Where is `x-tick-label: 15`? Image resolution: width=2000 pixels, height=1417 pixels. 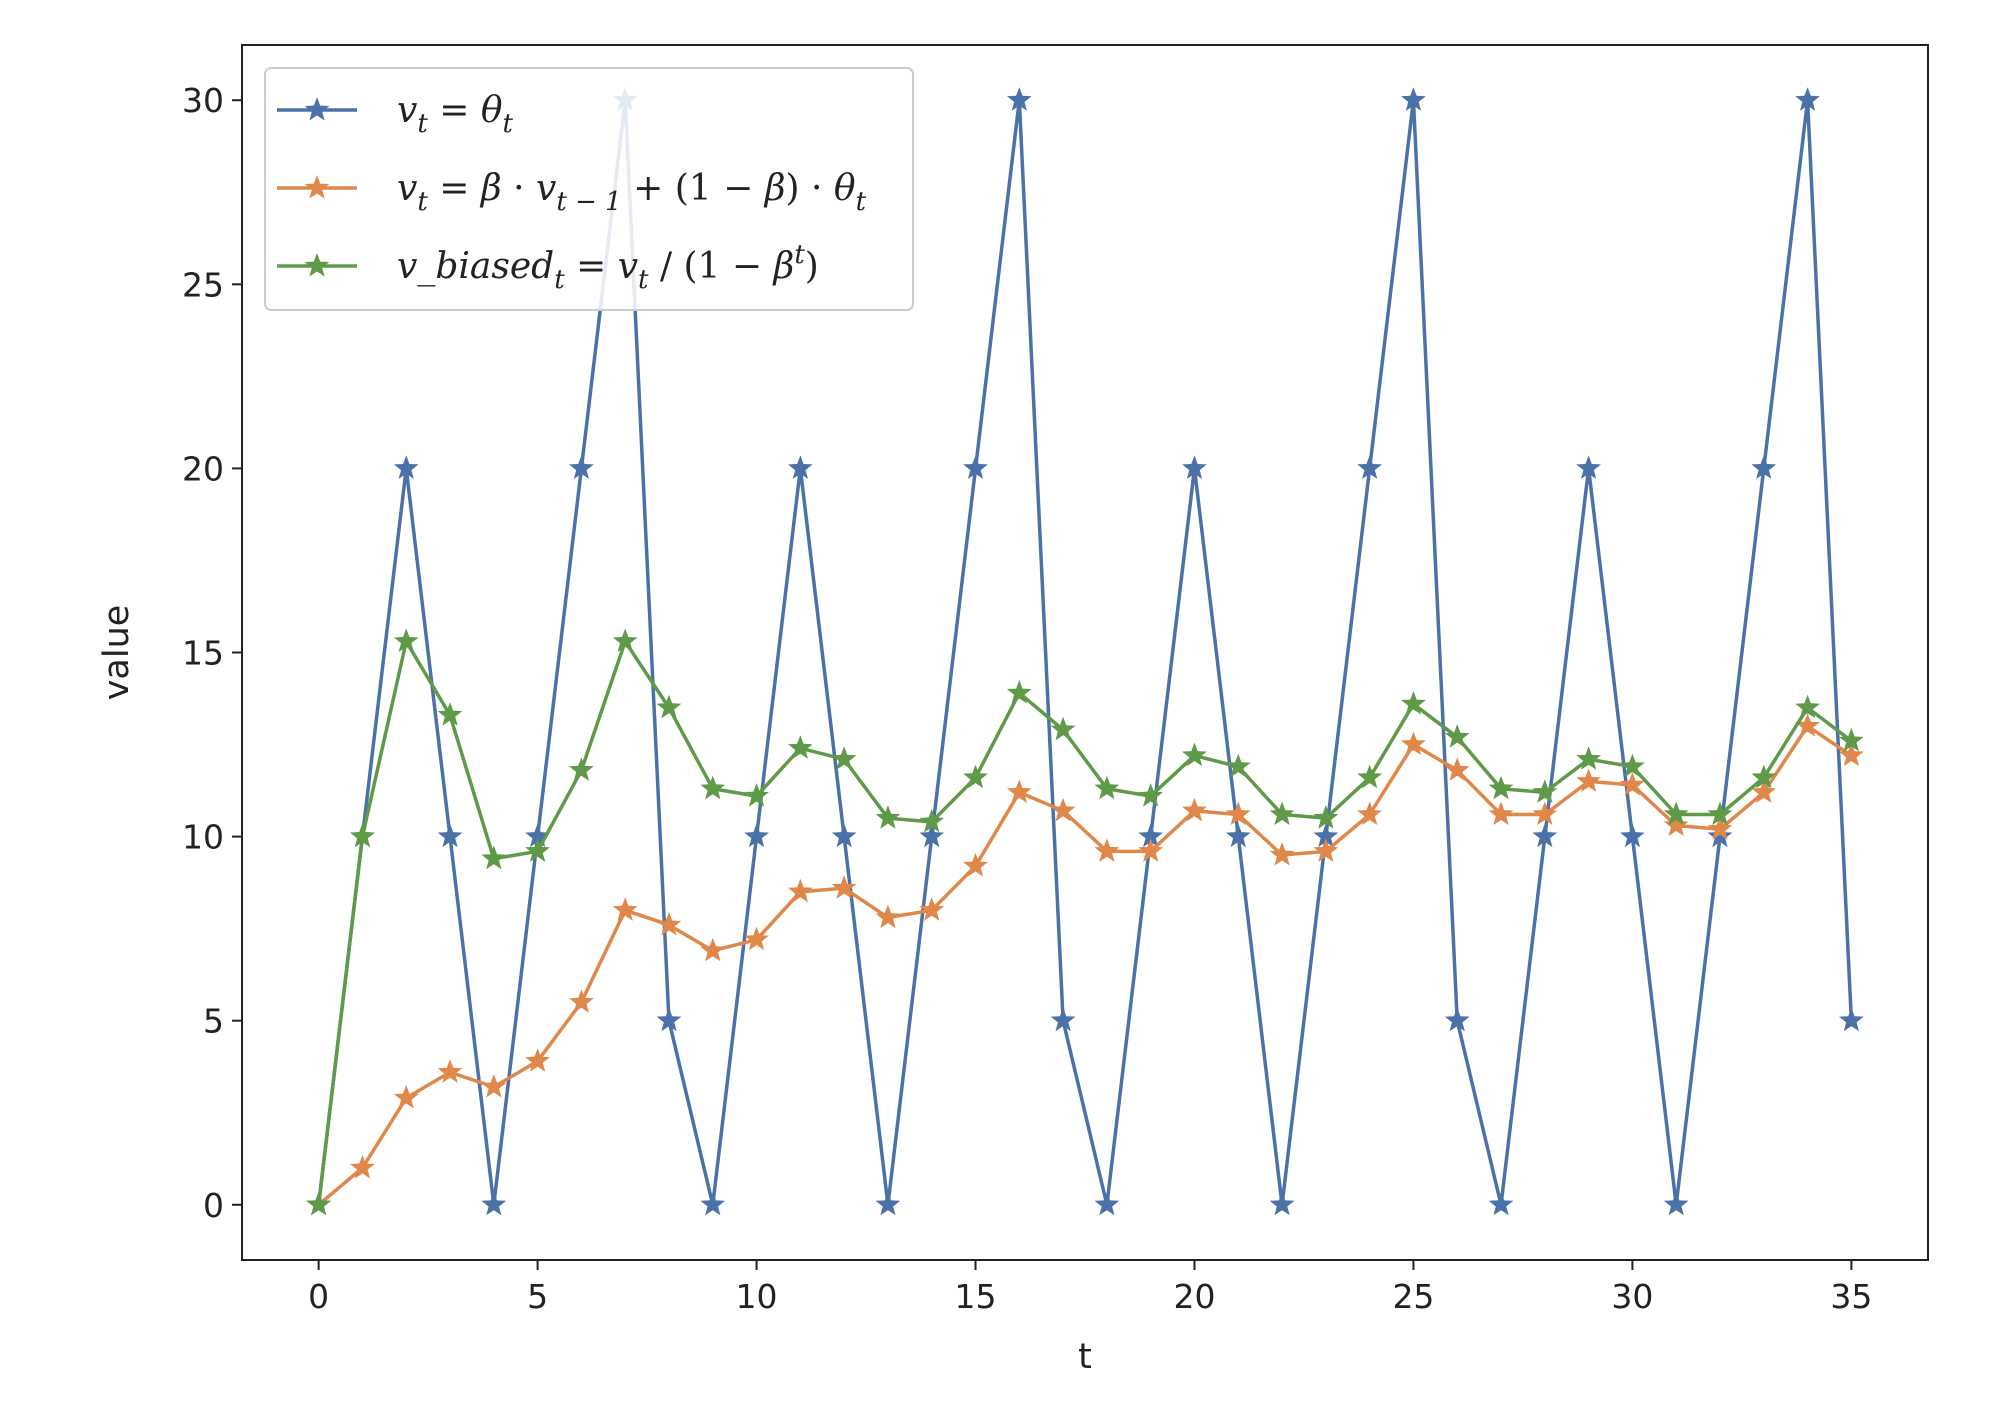 x-tick-label: 15 is located at coordinates (976, 1296).